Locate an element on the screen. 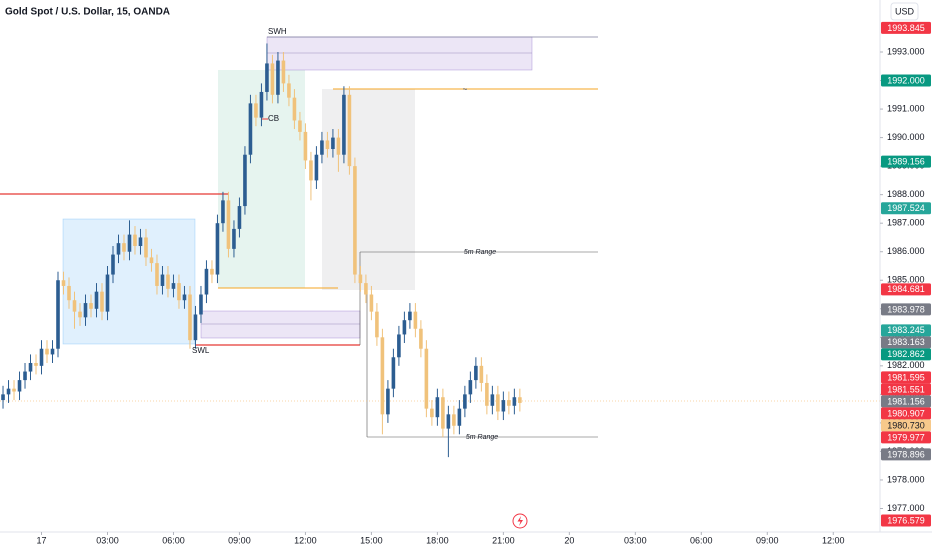 The image size is (932, 550). currency-label: USD is located at coordinates (905, 11).